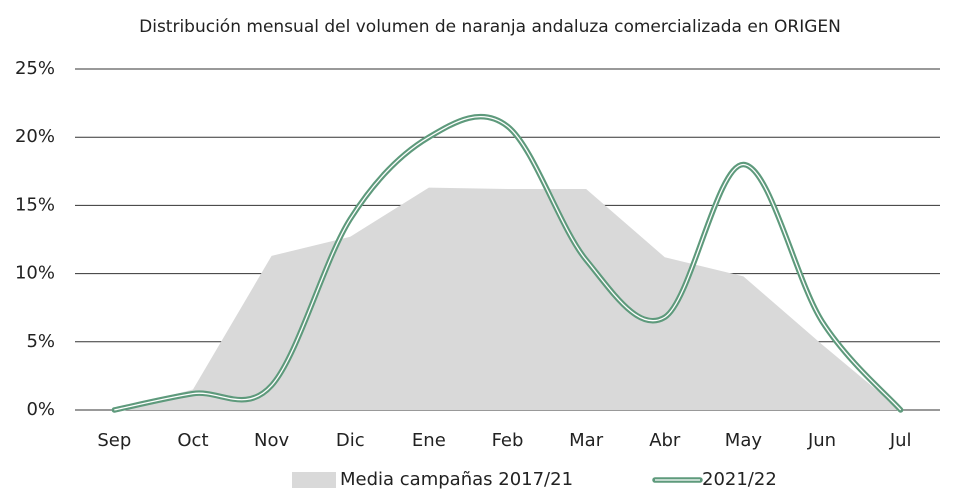  Describe the element at coordinates (314, 480) in the screenshot. I see `legend-swatch` at that location.